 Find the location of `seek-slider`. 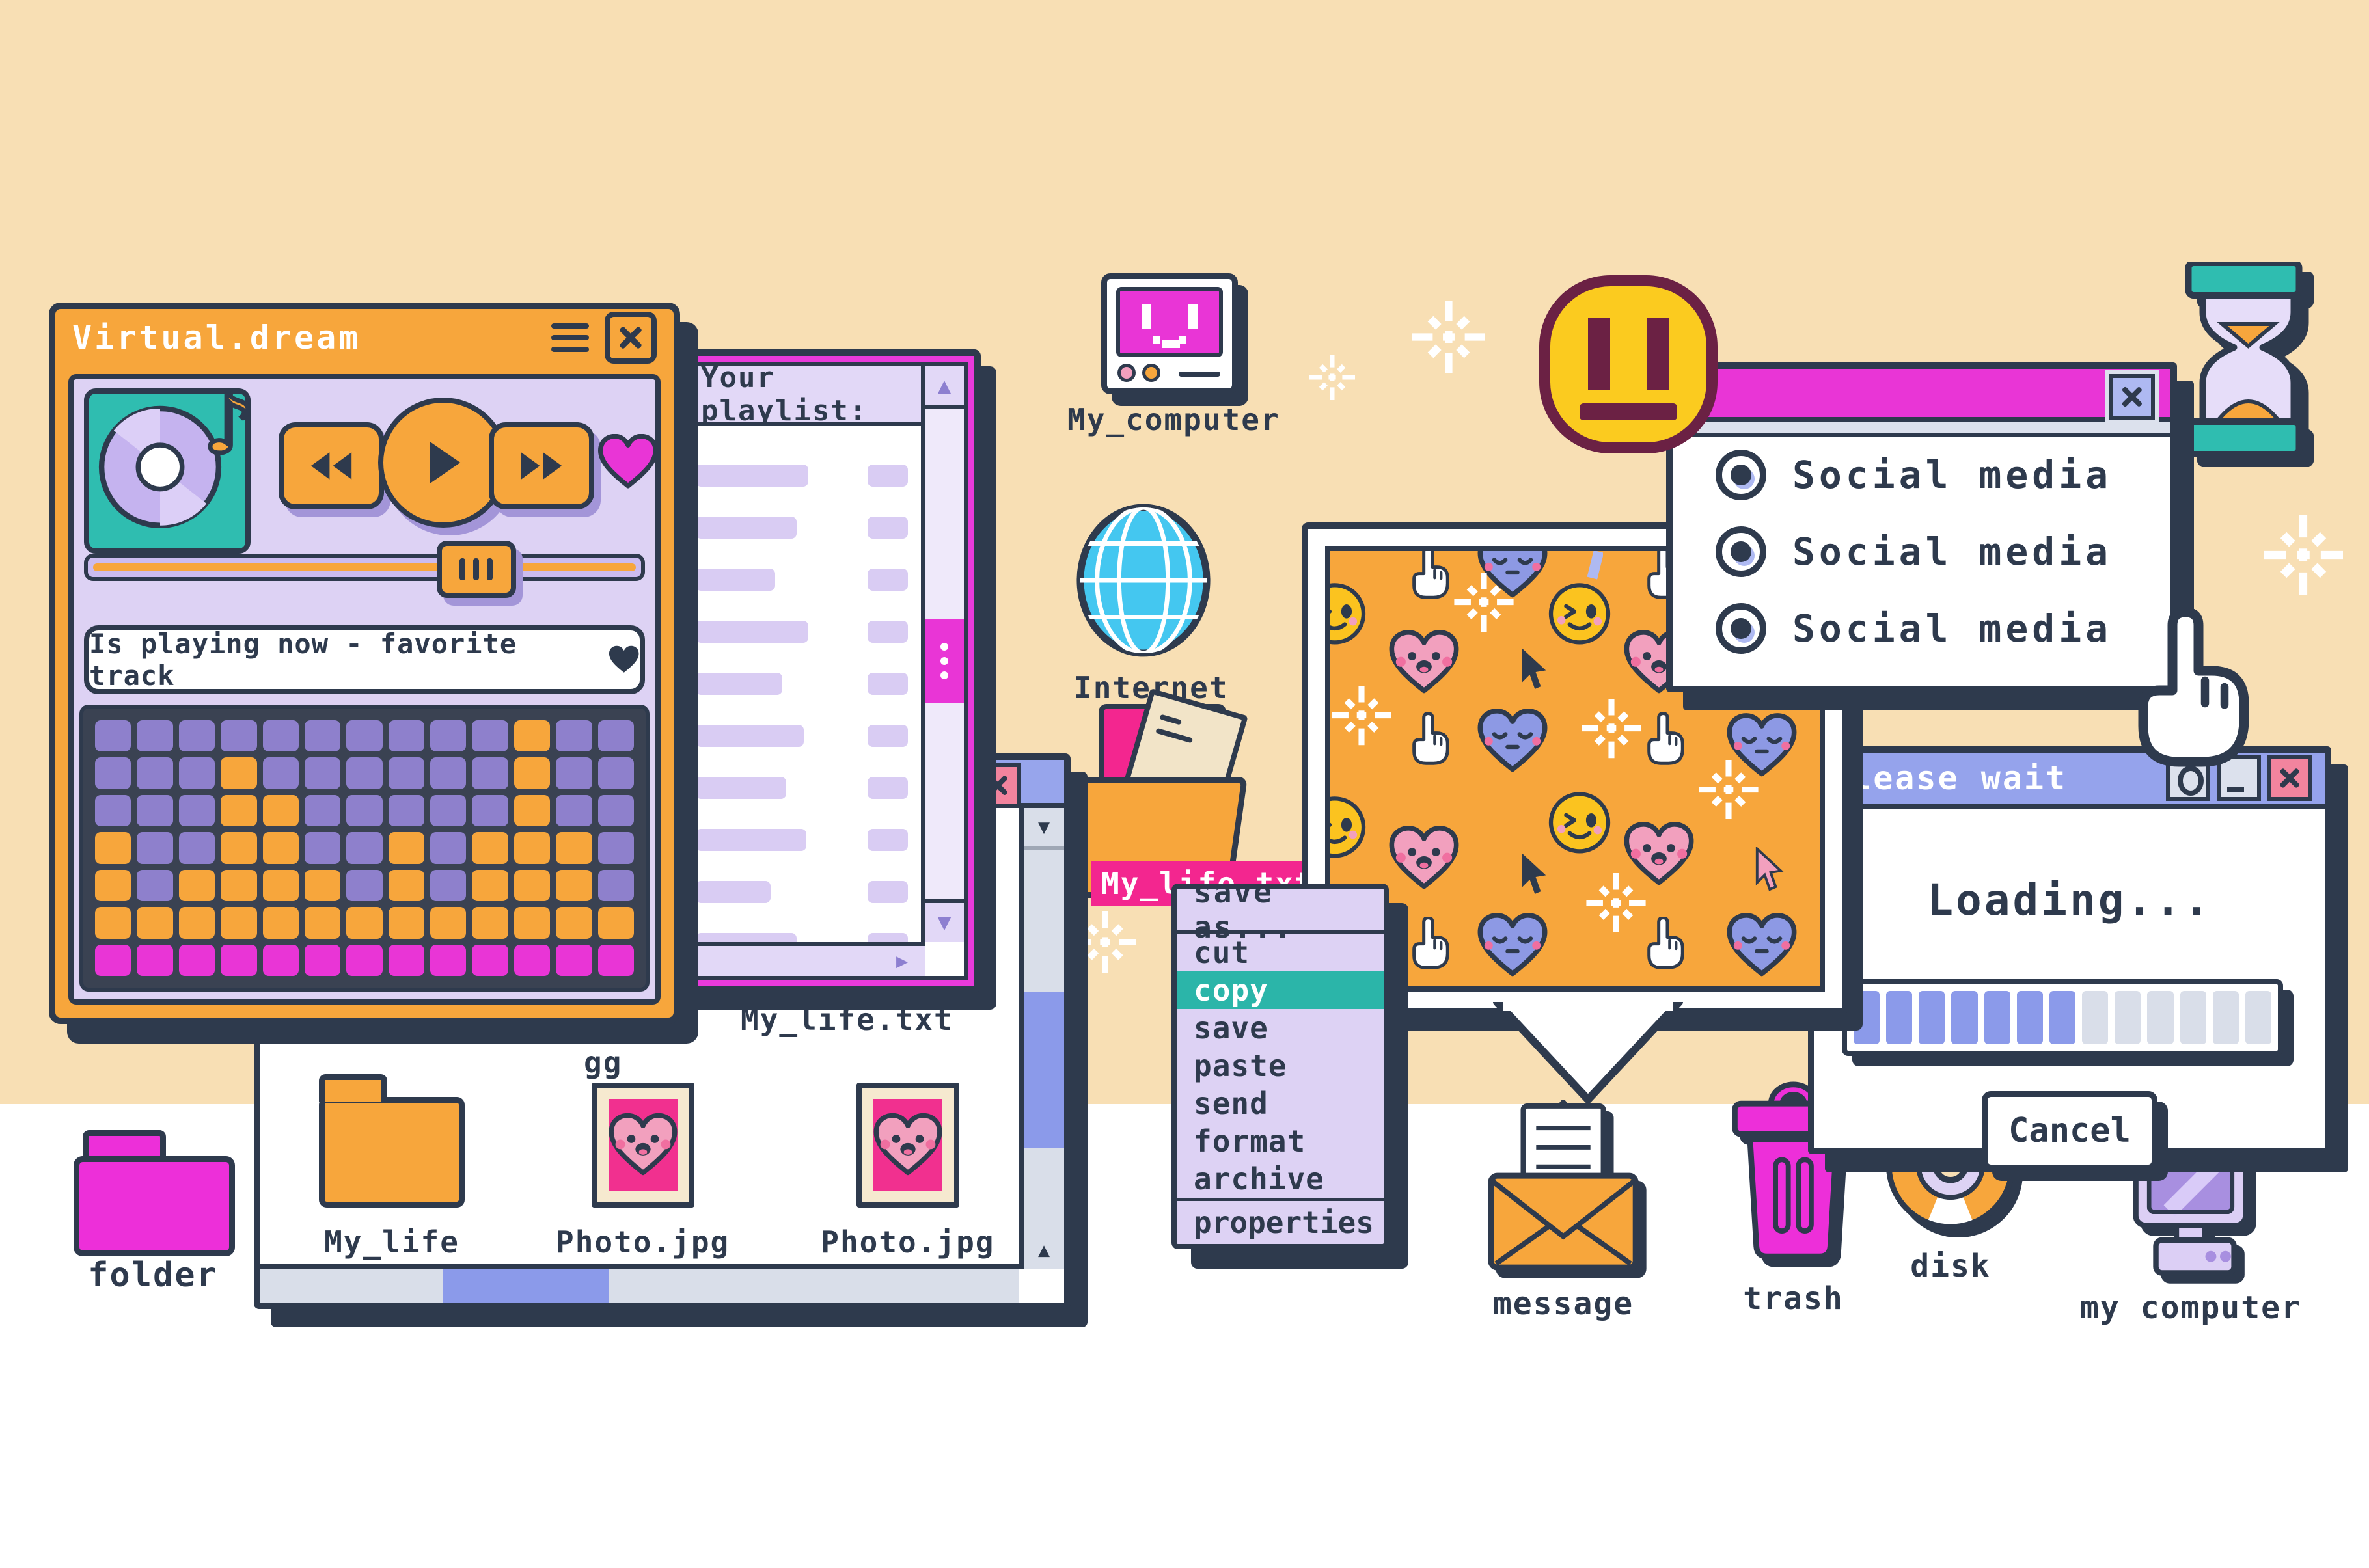

seek-slider is located at coordinates (365, 569).